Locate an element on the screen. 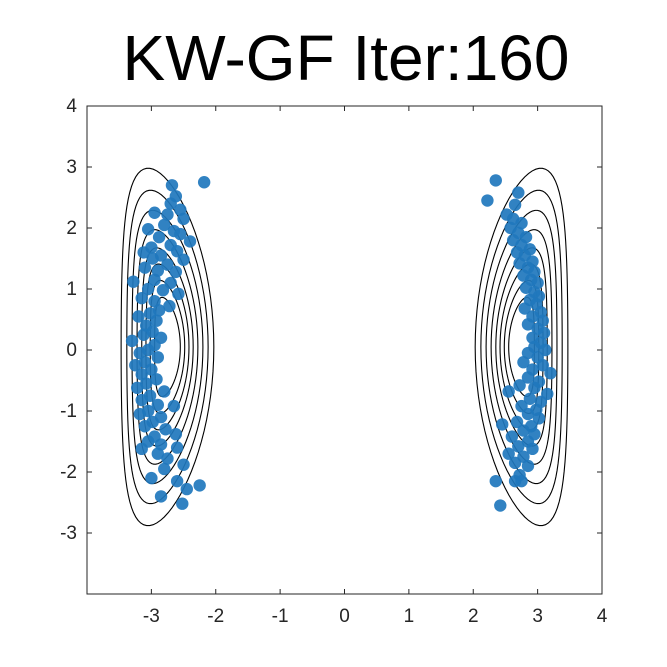  x-tick-label-3: 0 is located at coordinates (344, 616).